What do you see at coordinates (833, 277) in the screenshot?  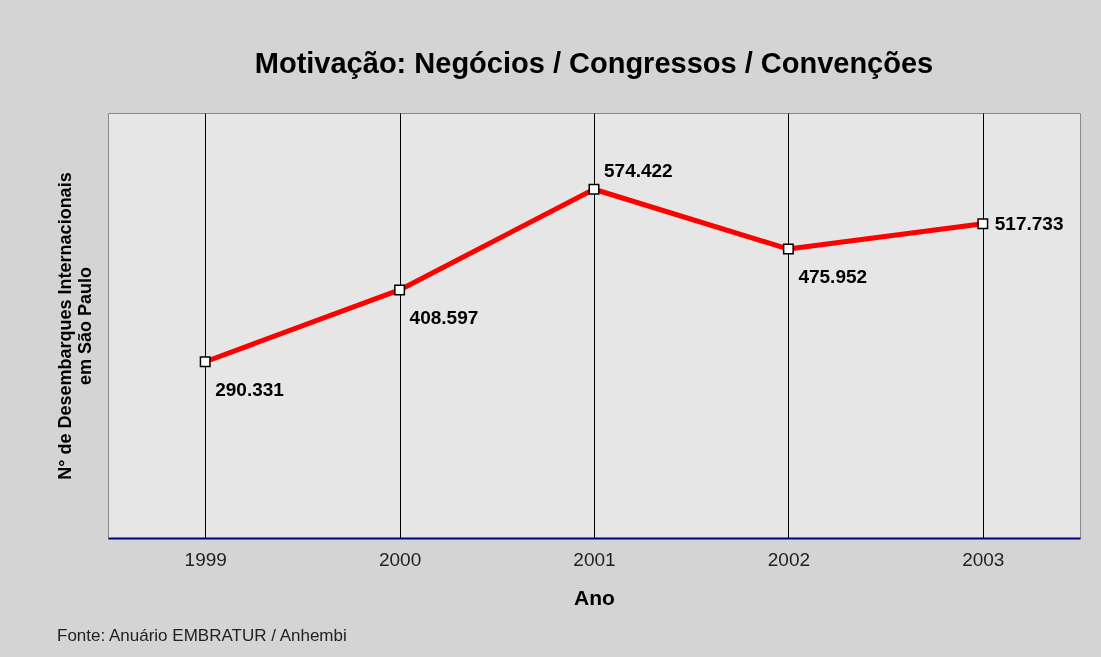 I see `data-label: 475.952` at bounding box center [833, 277].